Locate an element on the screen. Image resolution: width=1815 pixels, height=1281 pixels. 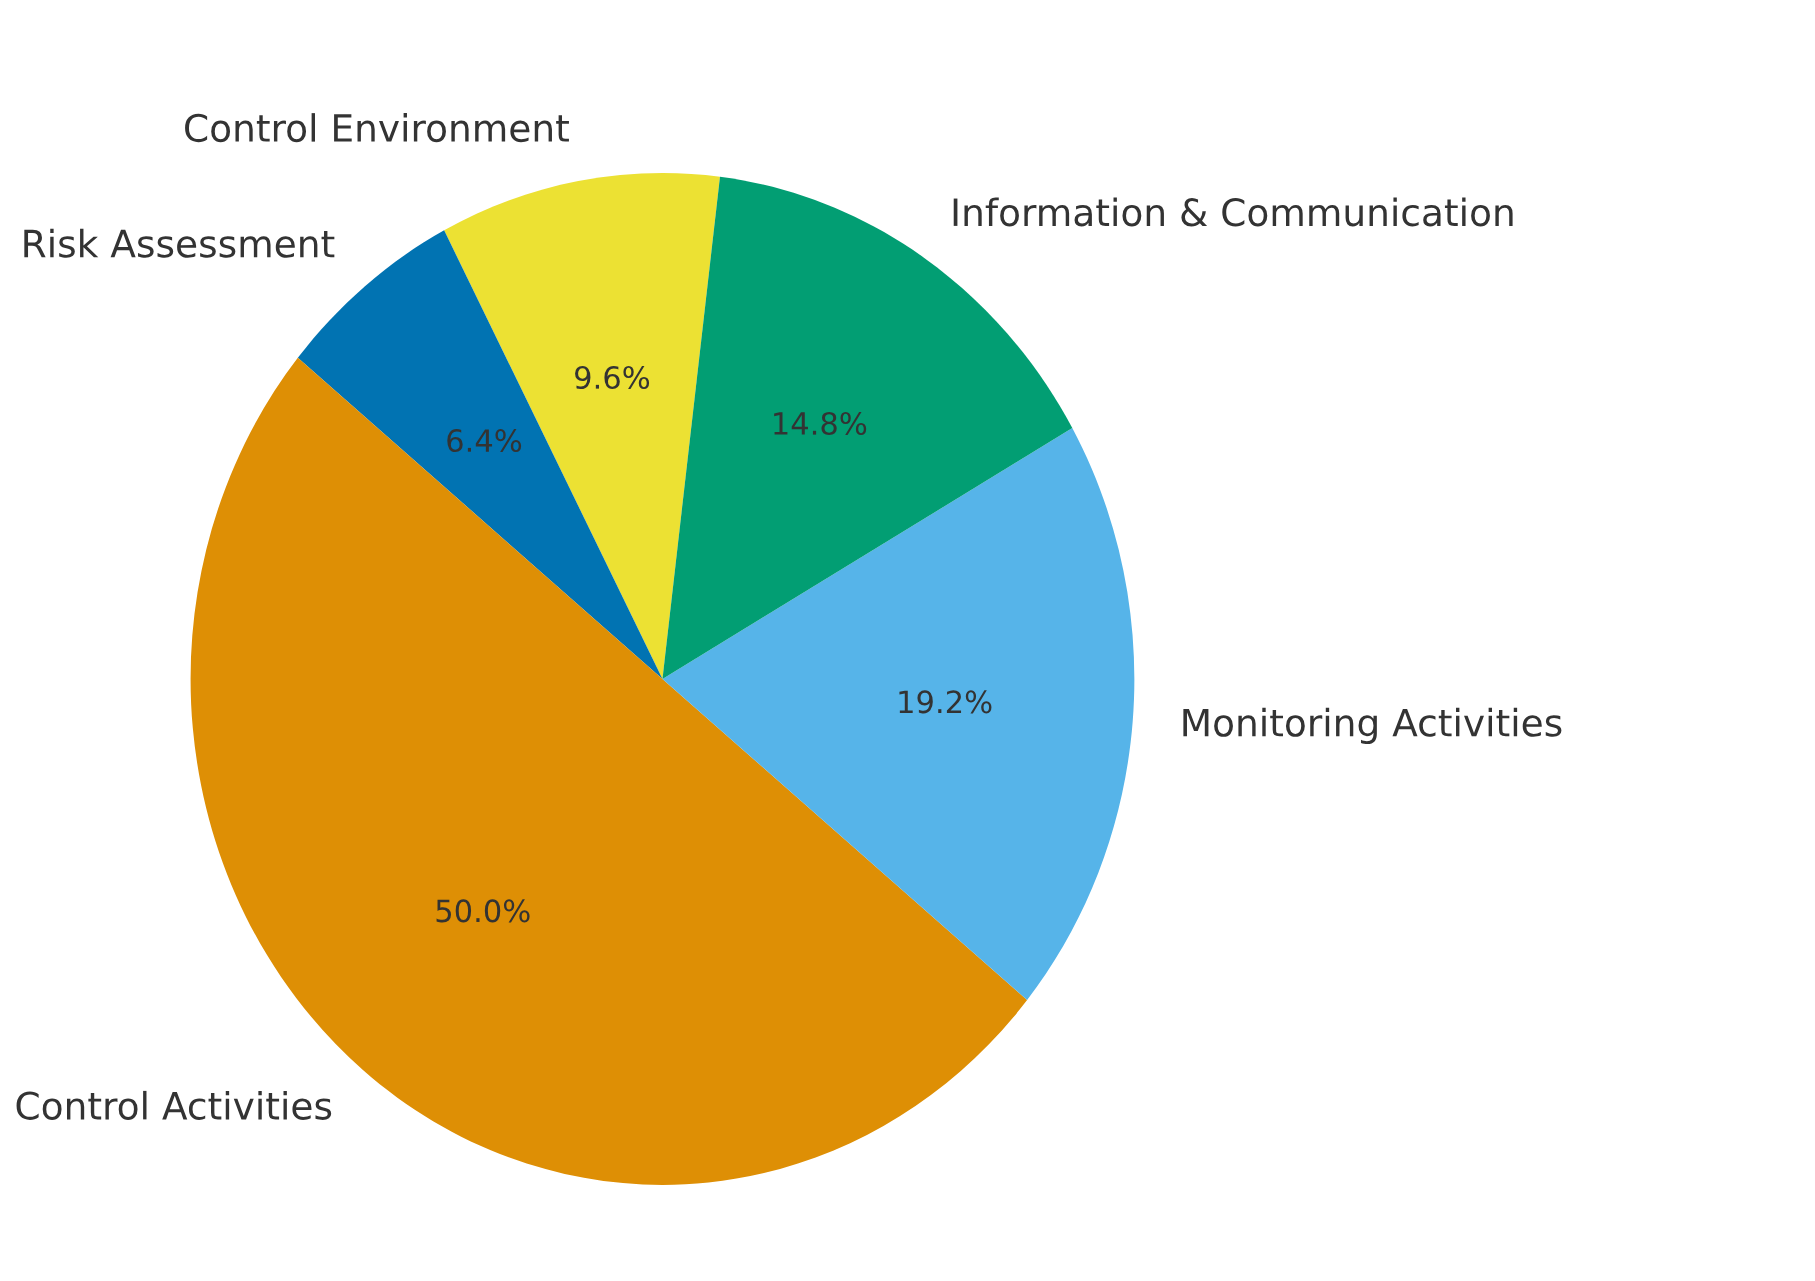
slice-label: Risk Assessment is located at coordinates (179, 243).